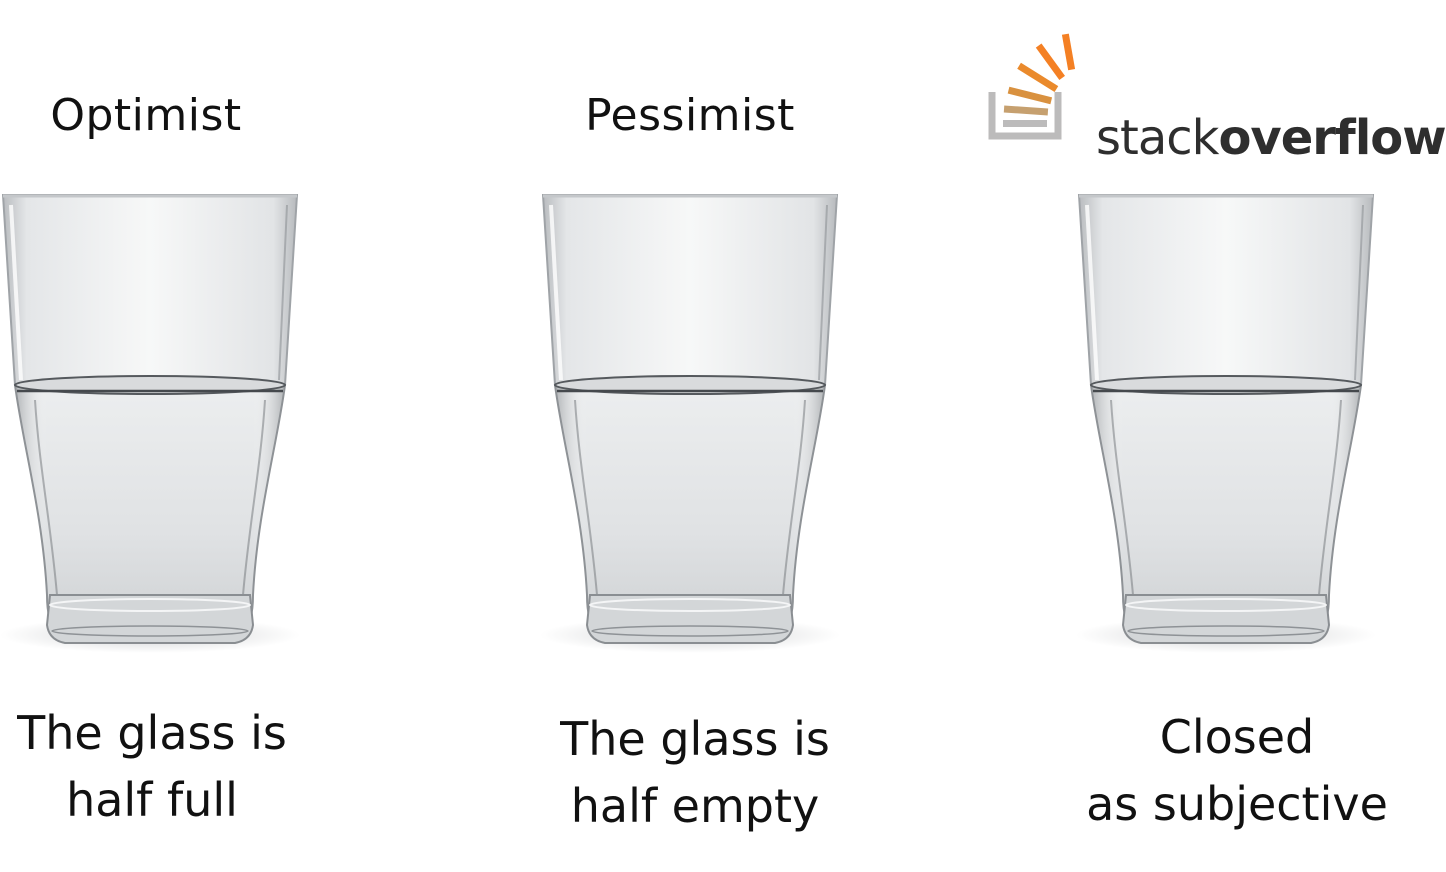 Image resolution: width=1446 pixels, height=872 pixels. What do you see at coordinates (1157, 138) in the screenshot?
I see `wordmark-stack: stack` at bounding box center [1157, 138].